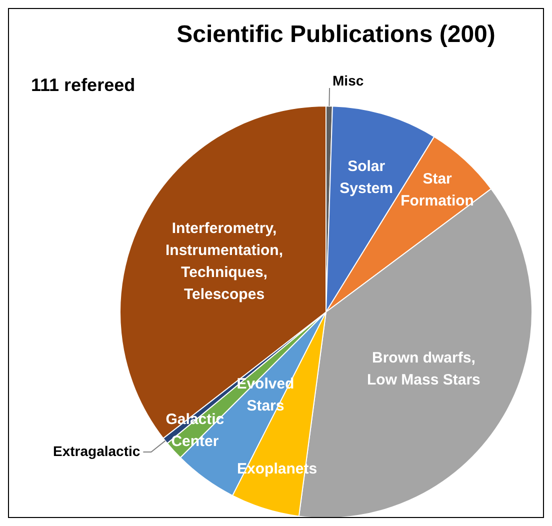  Describe the element at coordinates (367, 177) in the screenshot. I see `slice-label: Solar System` at that location.